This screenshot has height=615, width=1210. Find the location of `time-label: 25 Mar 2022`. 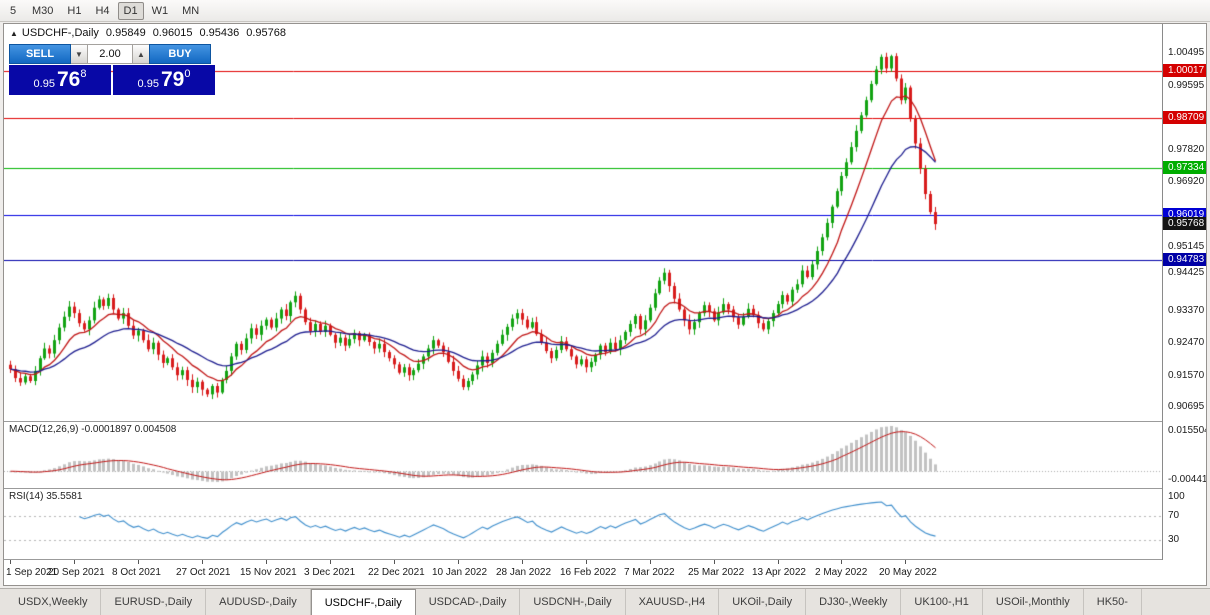

time-label: 25 Mar 2022 is located at coordinates (716, 572).